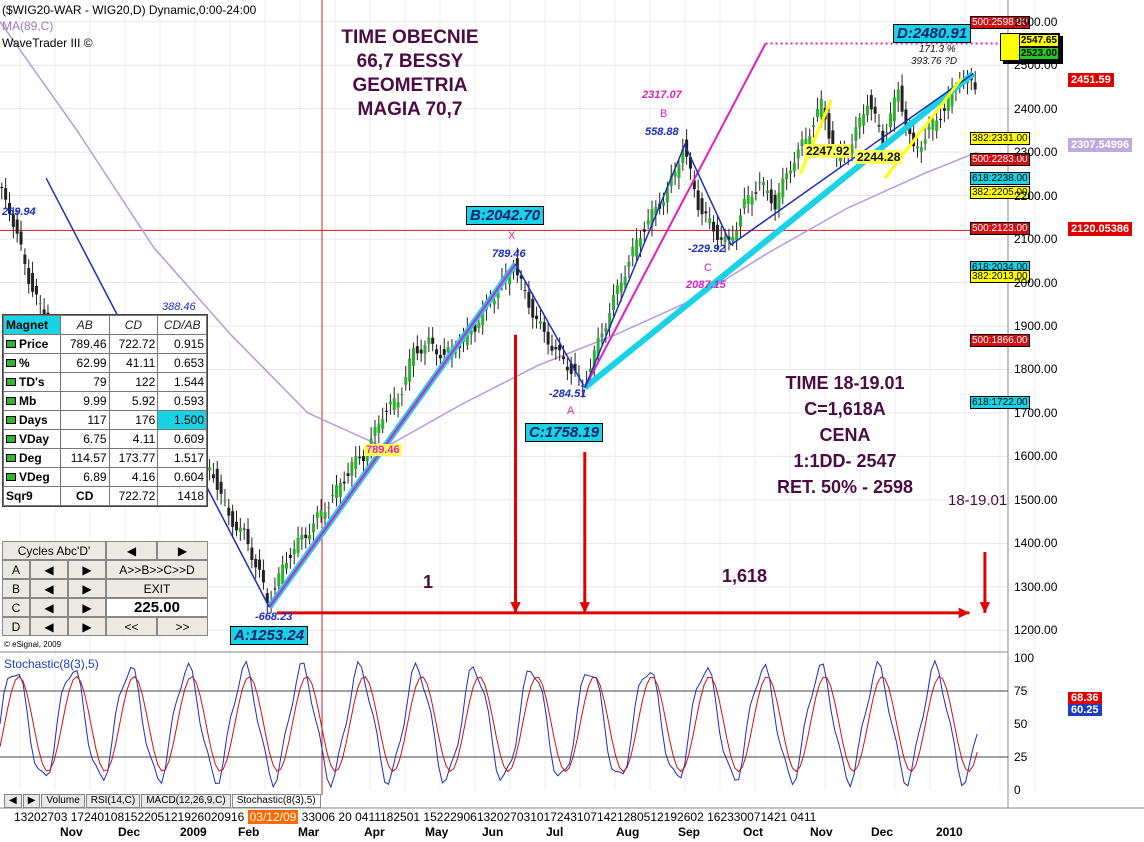 Image resolution: width=1144 pixels, height=842 pixels. What do you see at coordinates (186, 801) in the screenshot?
I see `tab-macd: MACD(12,26,9,C)` at bounding box center [186, 801].